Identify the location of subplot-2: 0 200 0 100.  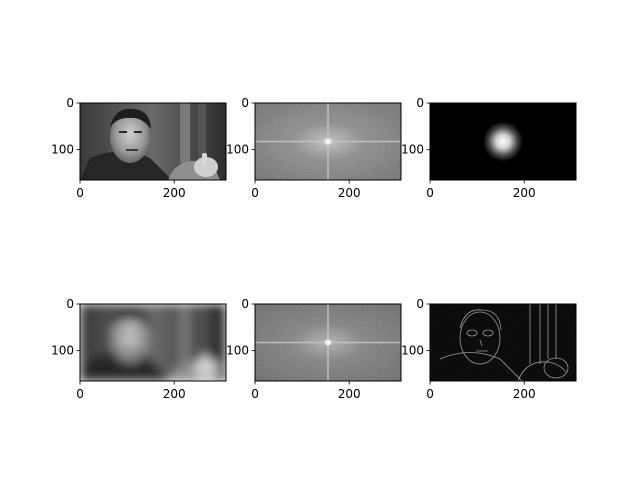
(314, 148).